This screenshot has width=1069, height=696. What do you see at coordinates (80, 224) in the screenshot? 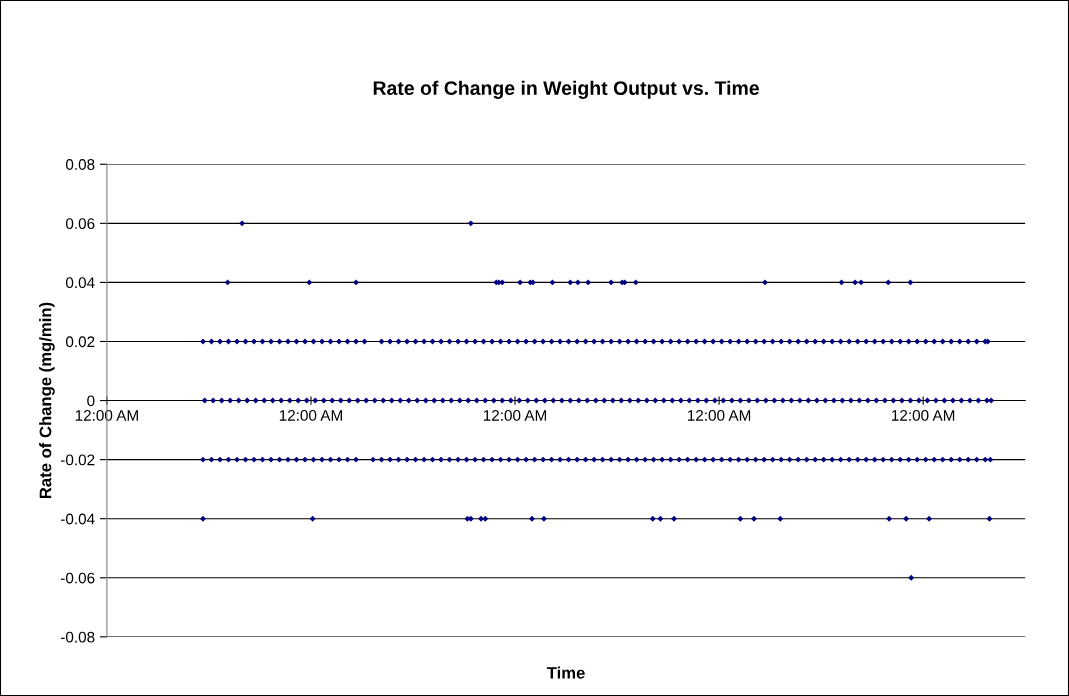
I see `y-tick-label: 0.06` at bounding box center [80, 224].